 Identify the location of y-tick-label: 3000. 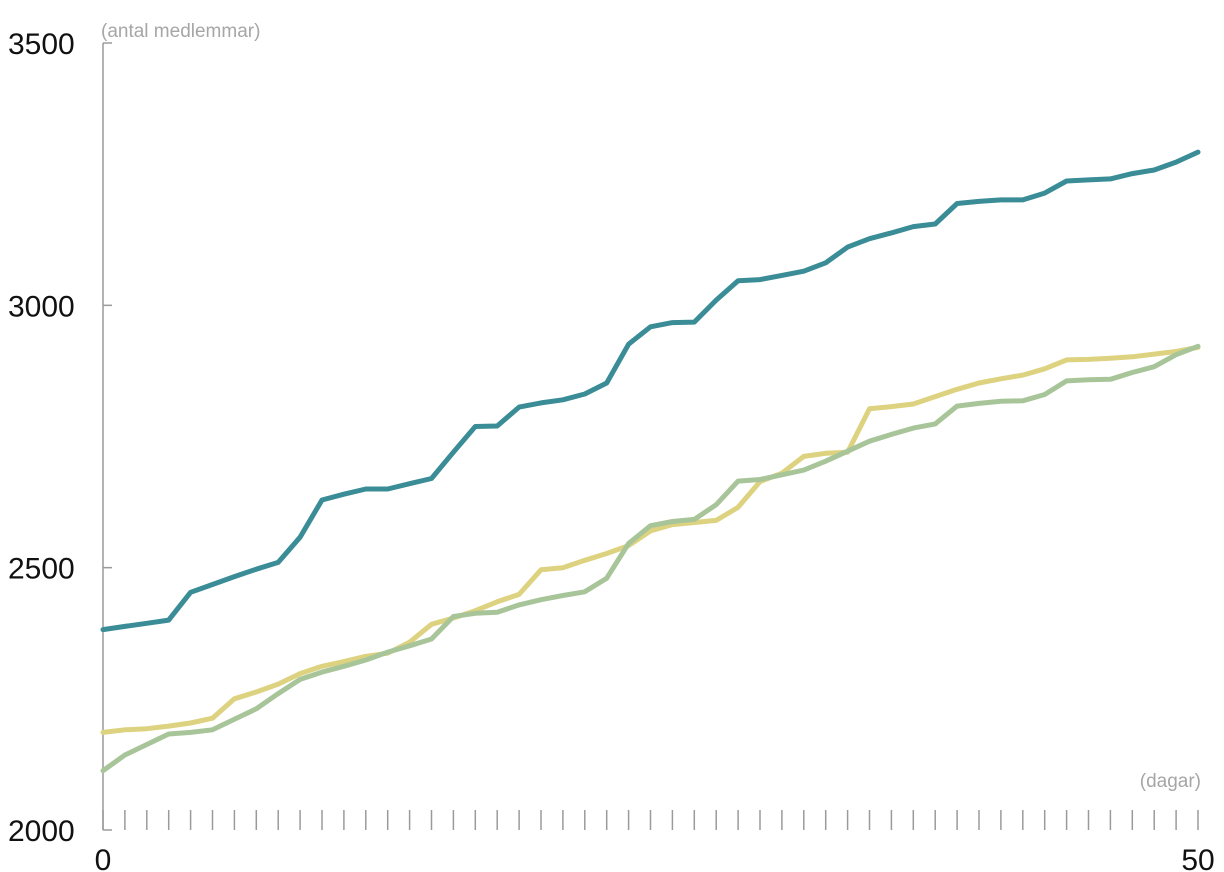
(41, 306).